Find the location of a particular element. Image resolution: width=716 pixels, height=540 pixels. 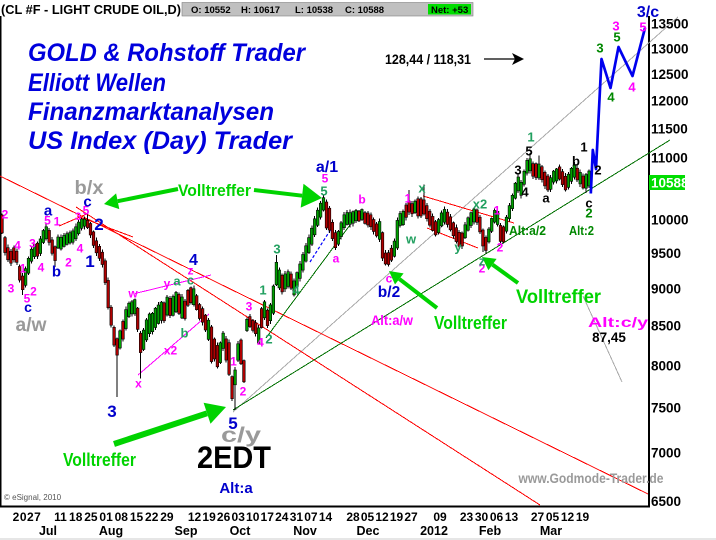

svg-text: 2EDT is located at coordinates (234, 457).